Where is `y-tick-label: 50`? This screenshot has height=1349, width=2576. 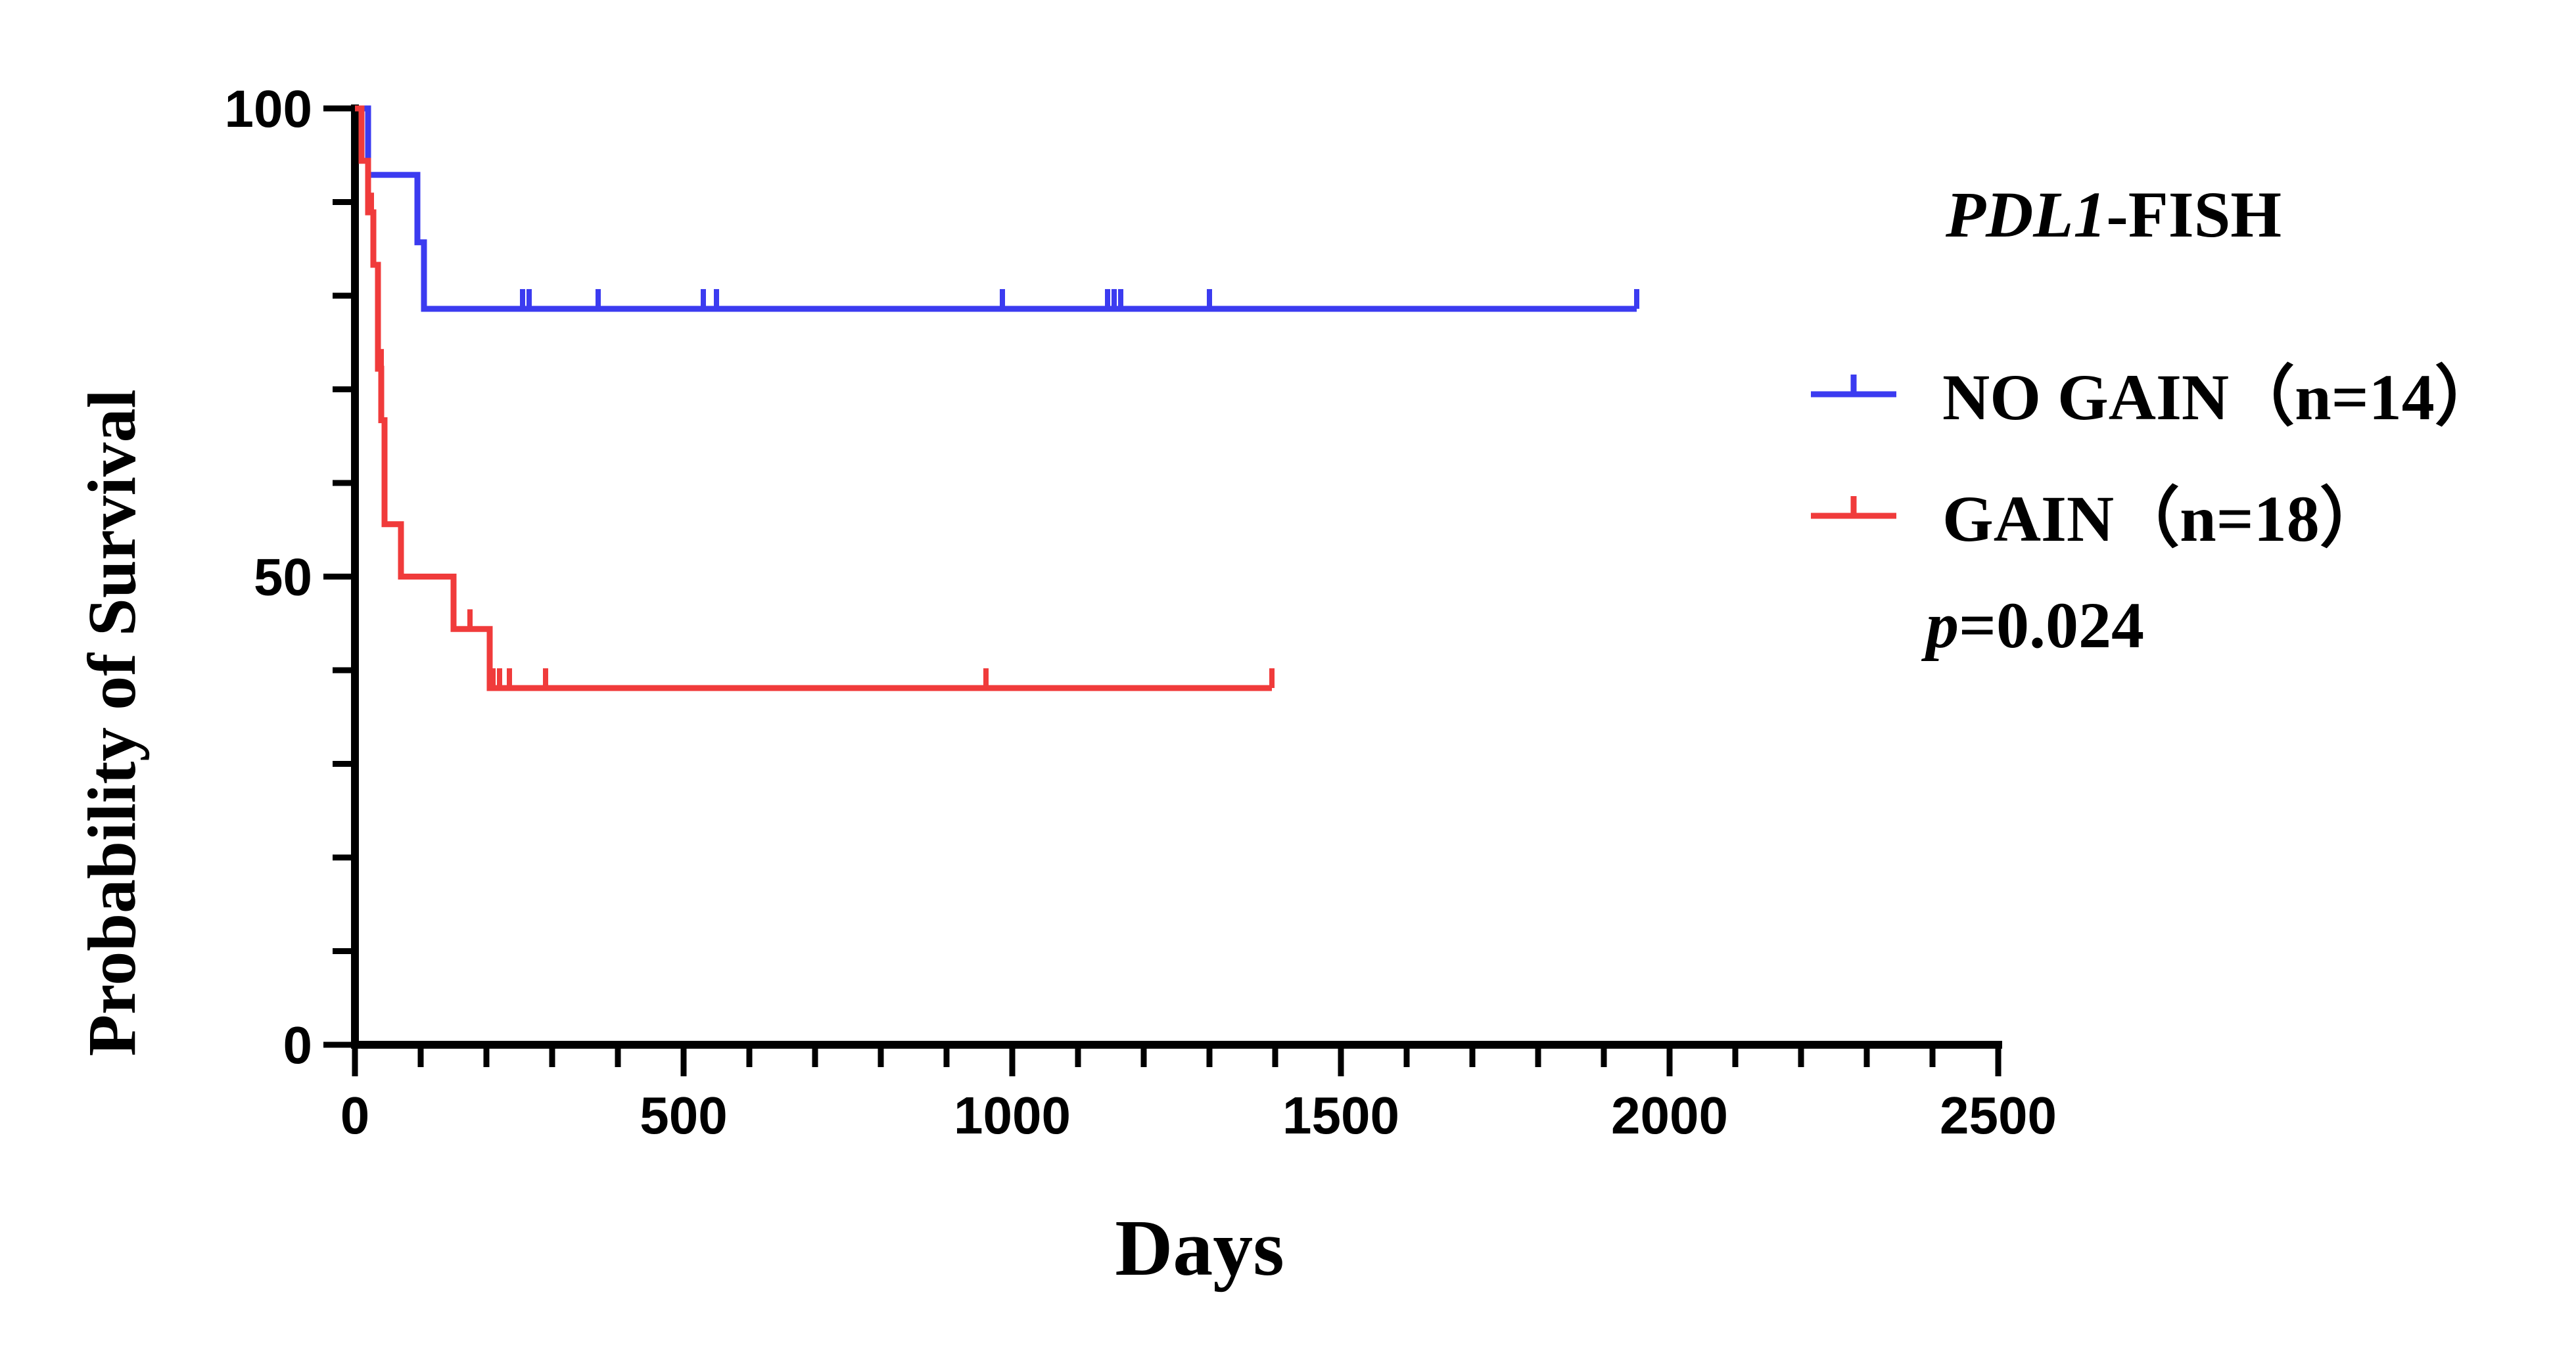 y-tick-label: 50 is located at coordinates (283, 577).